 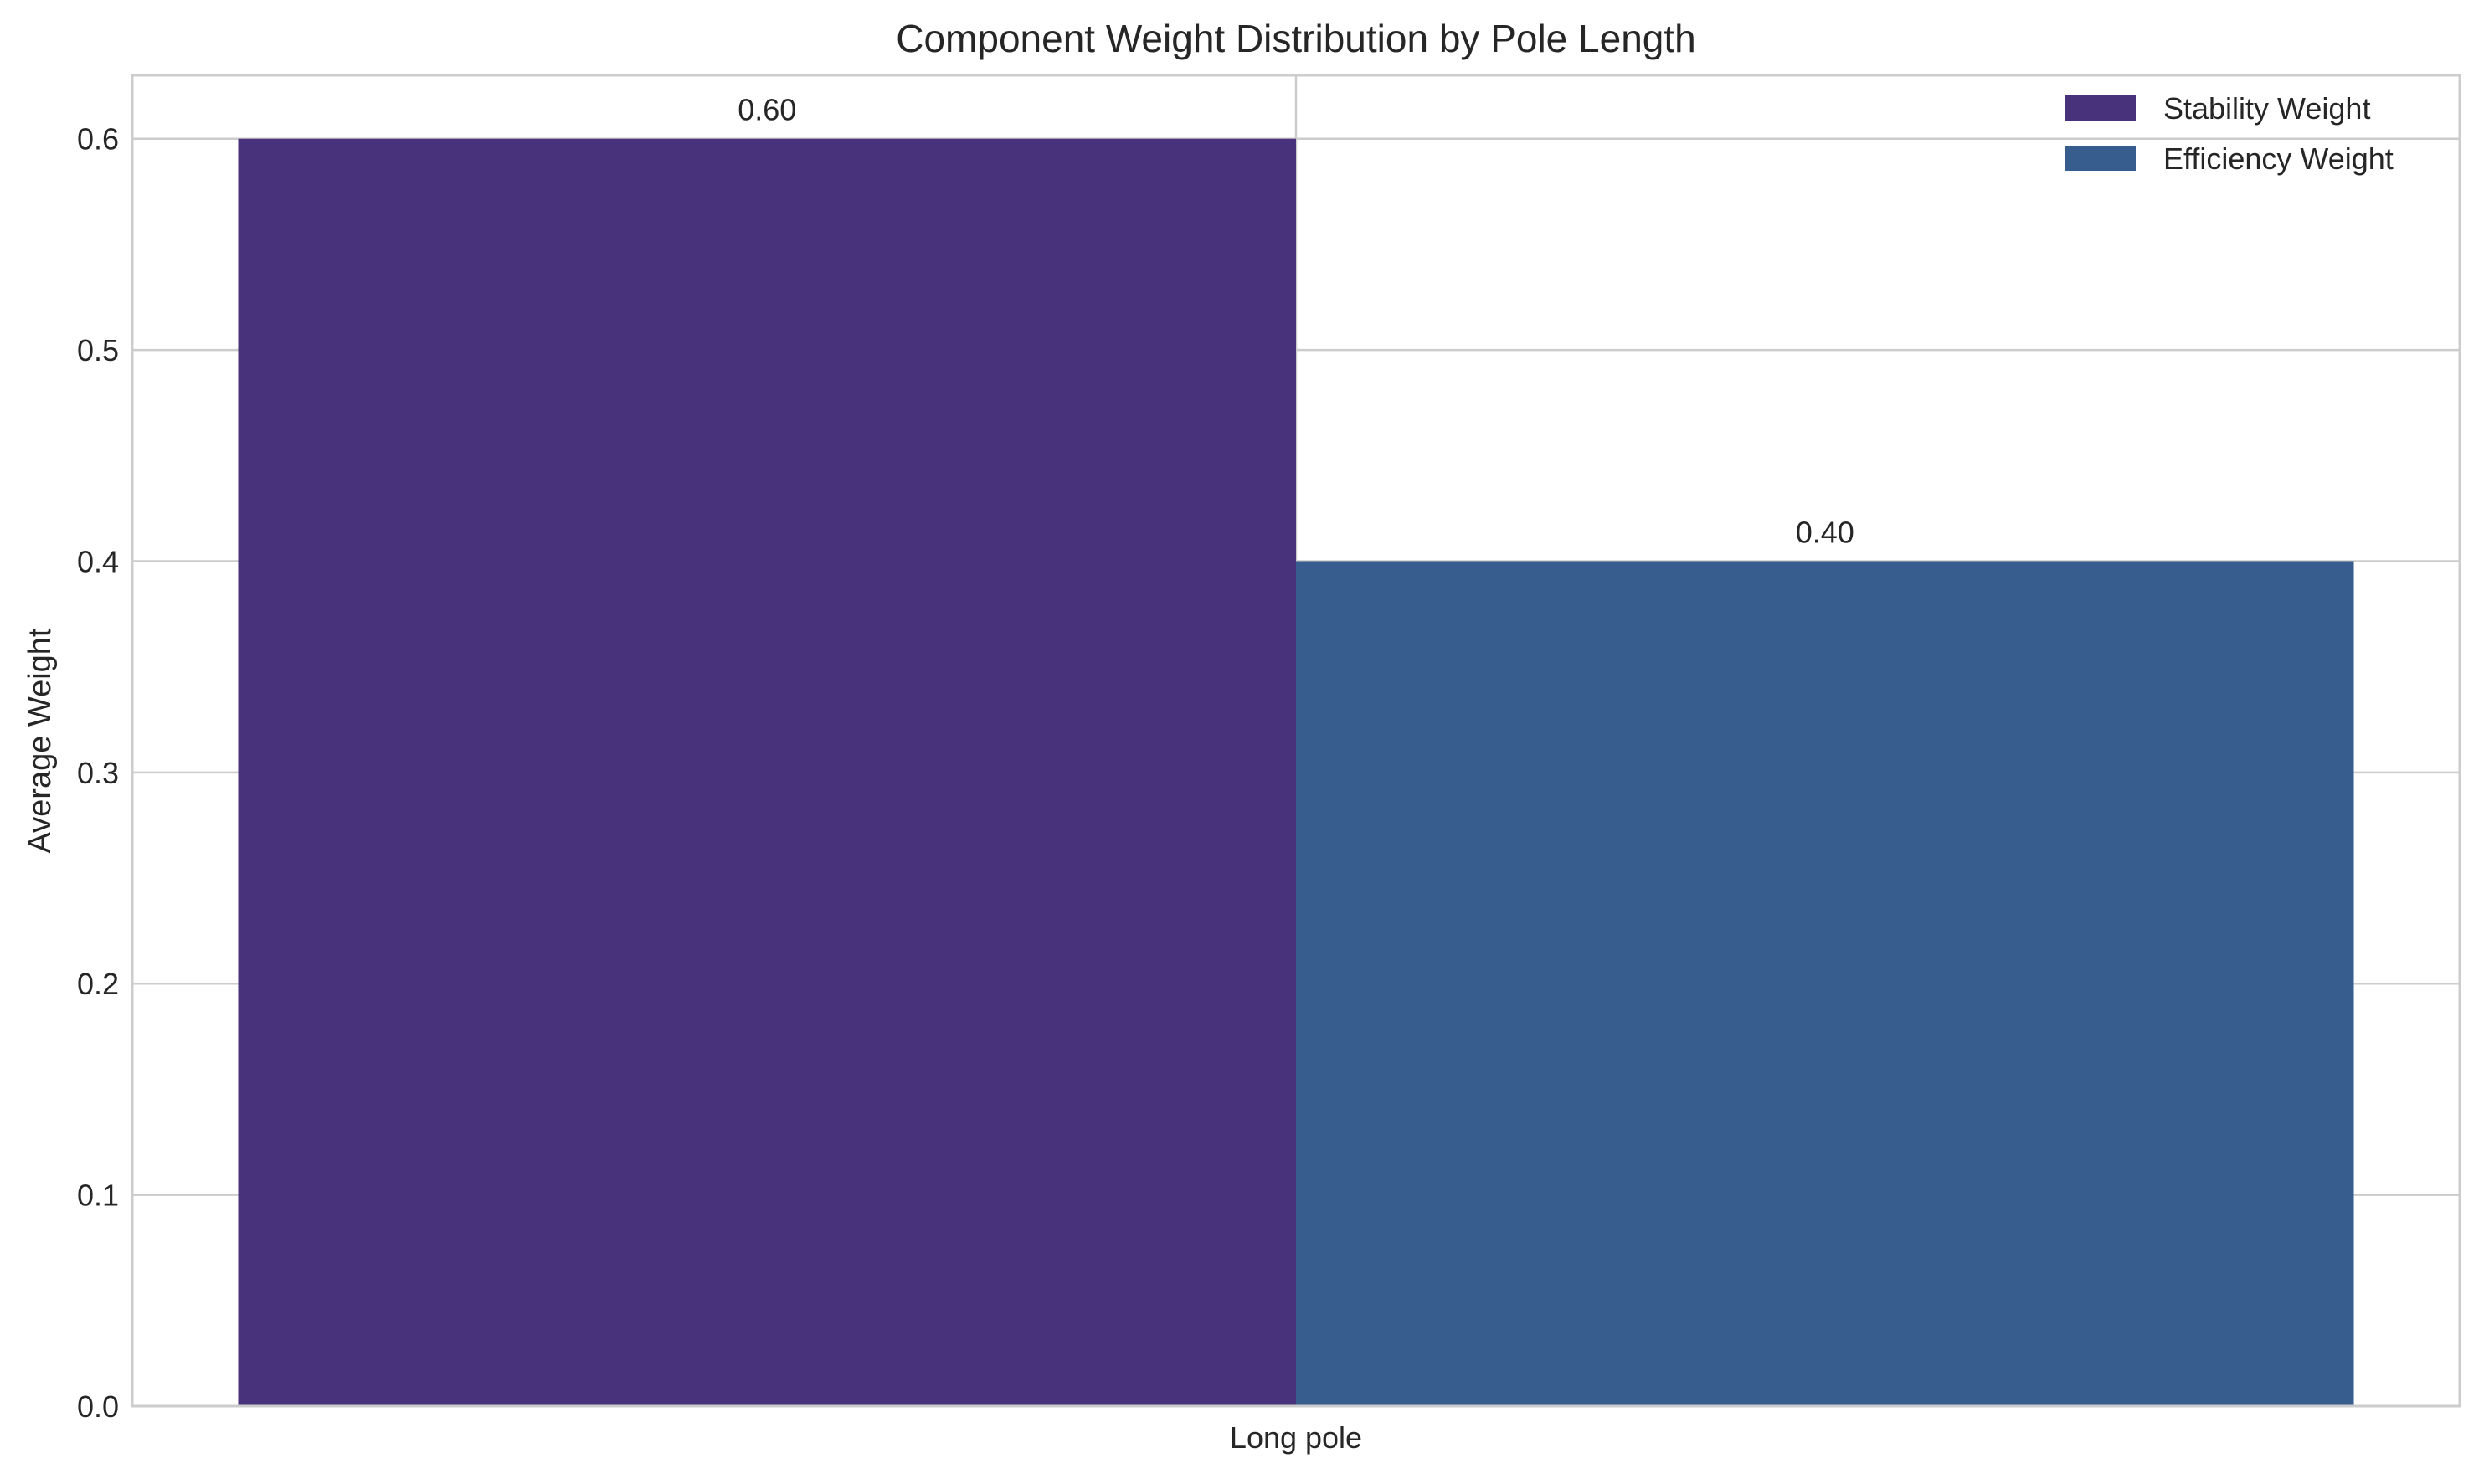 What do you see at coordinates (98, 140) in the screenshot?
I see `y-tick-label: 0.6` at bounding box center [98, 140].